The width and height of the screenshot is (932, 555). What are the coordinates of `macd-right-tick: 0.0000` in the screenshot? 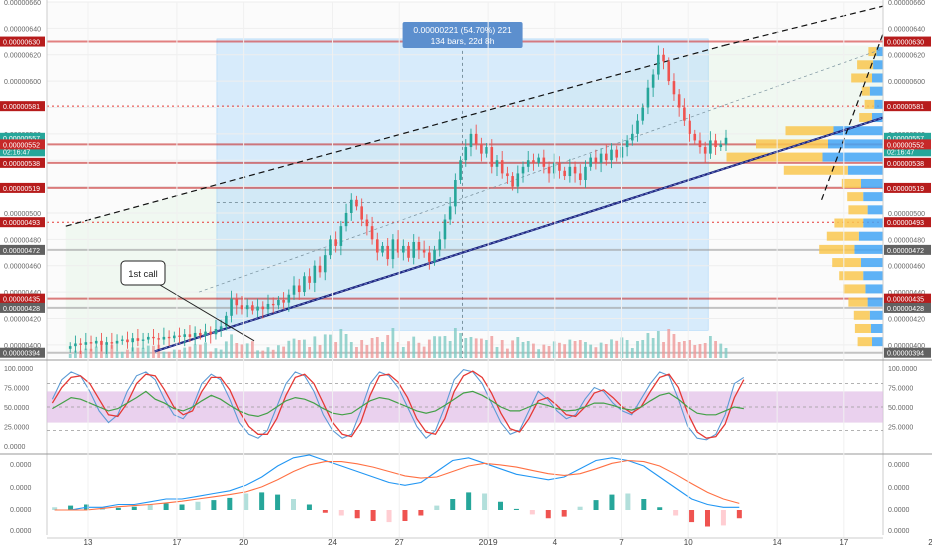 It's located at (899, 488).